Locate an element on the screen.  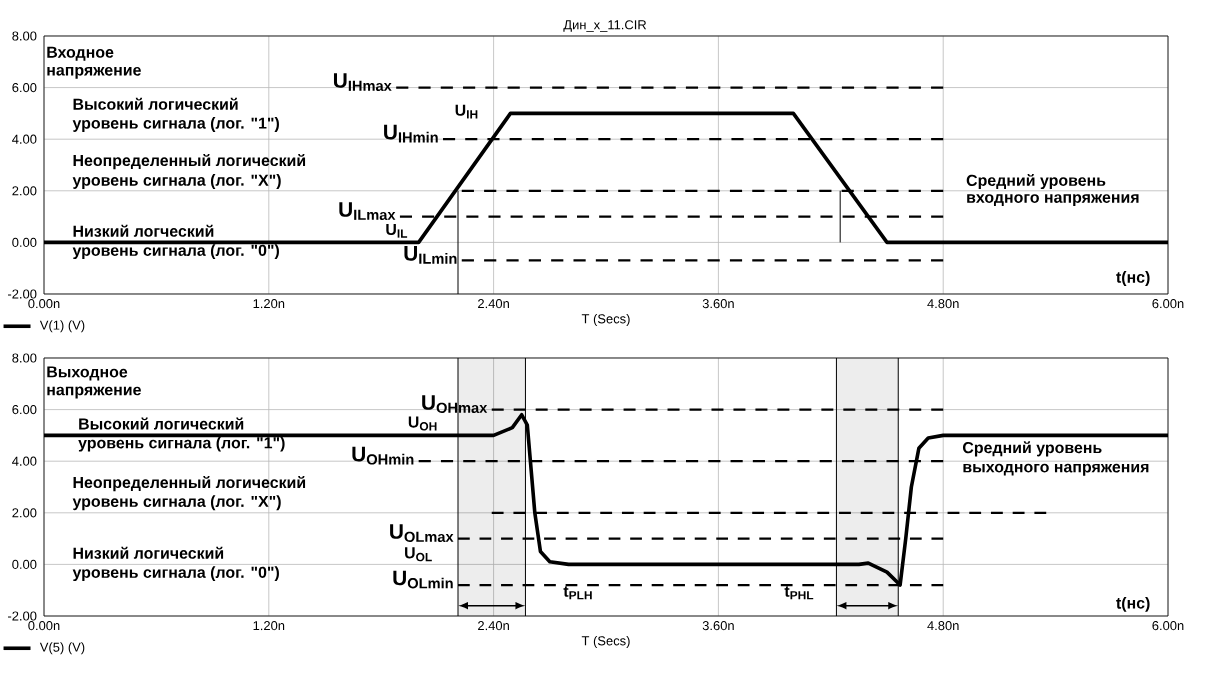
series-label: U$_{OLmin}$ is located at coordinates (423, 579).